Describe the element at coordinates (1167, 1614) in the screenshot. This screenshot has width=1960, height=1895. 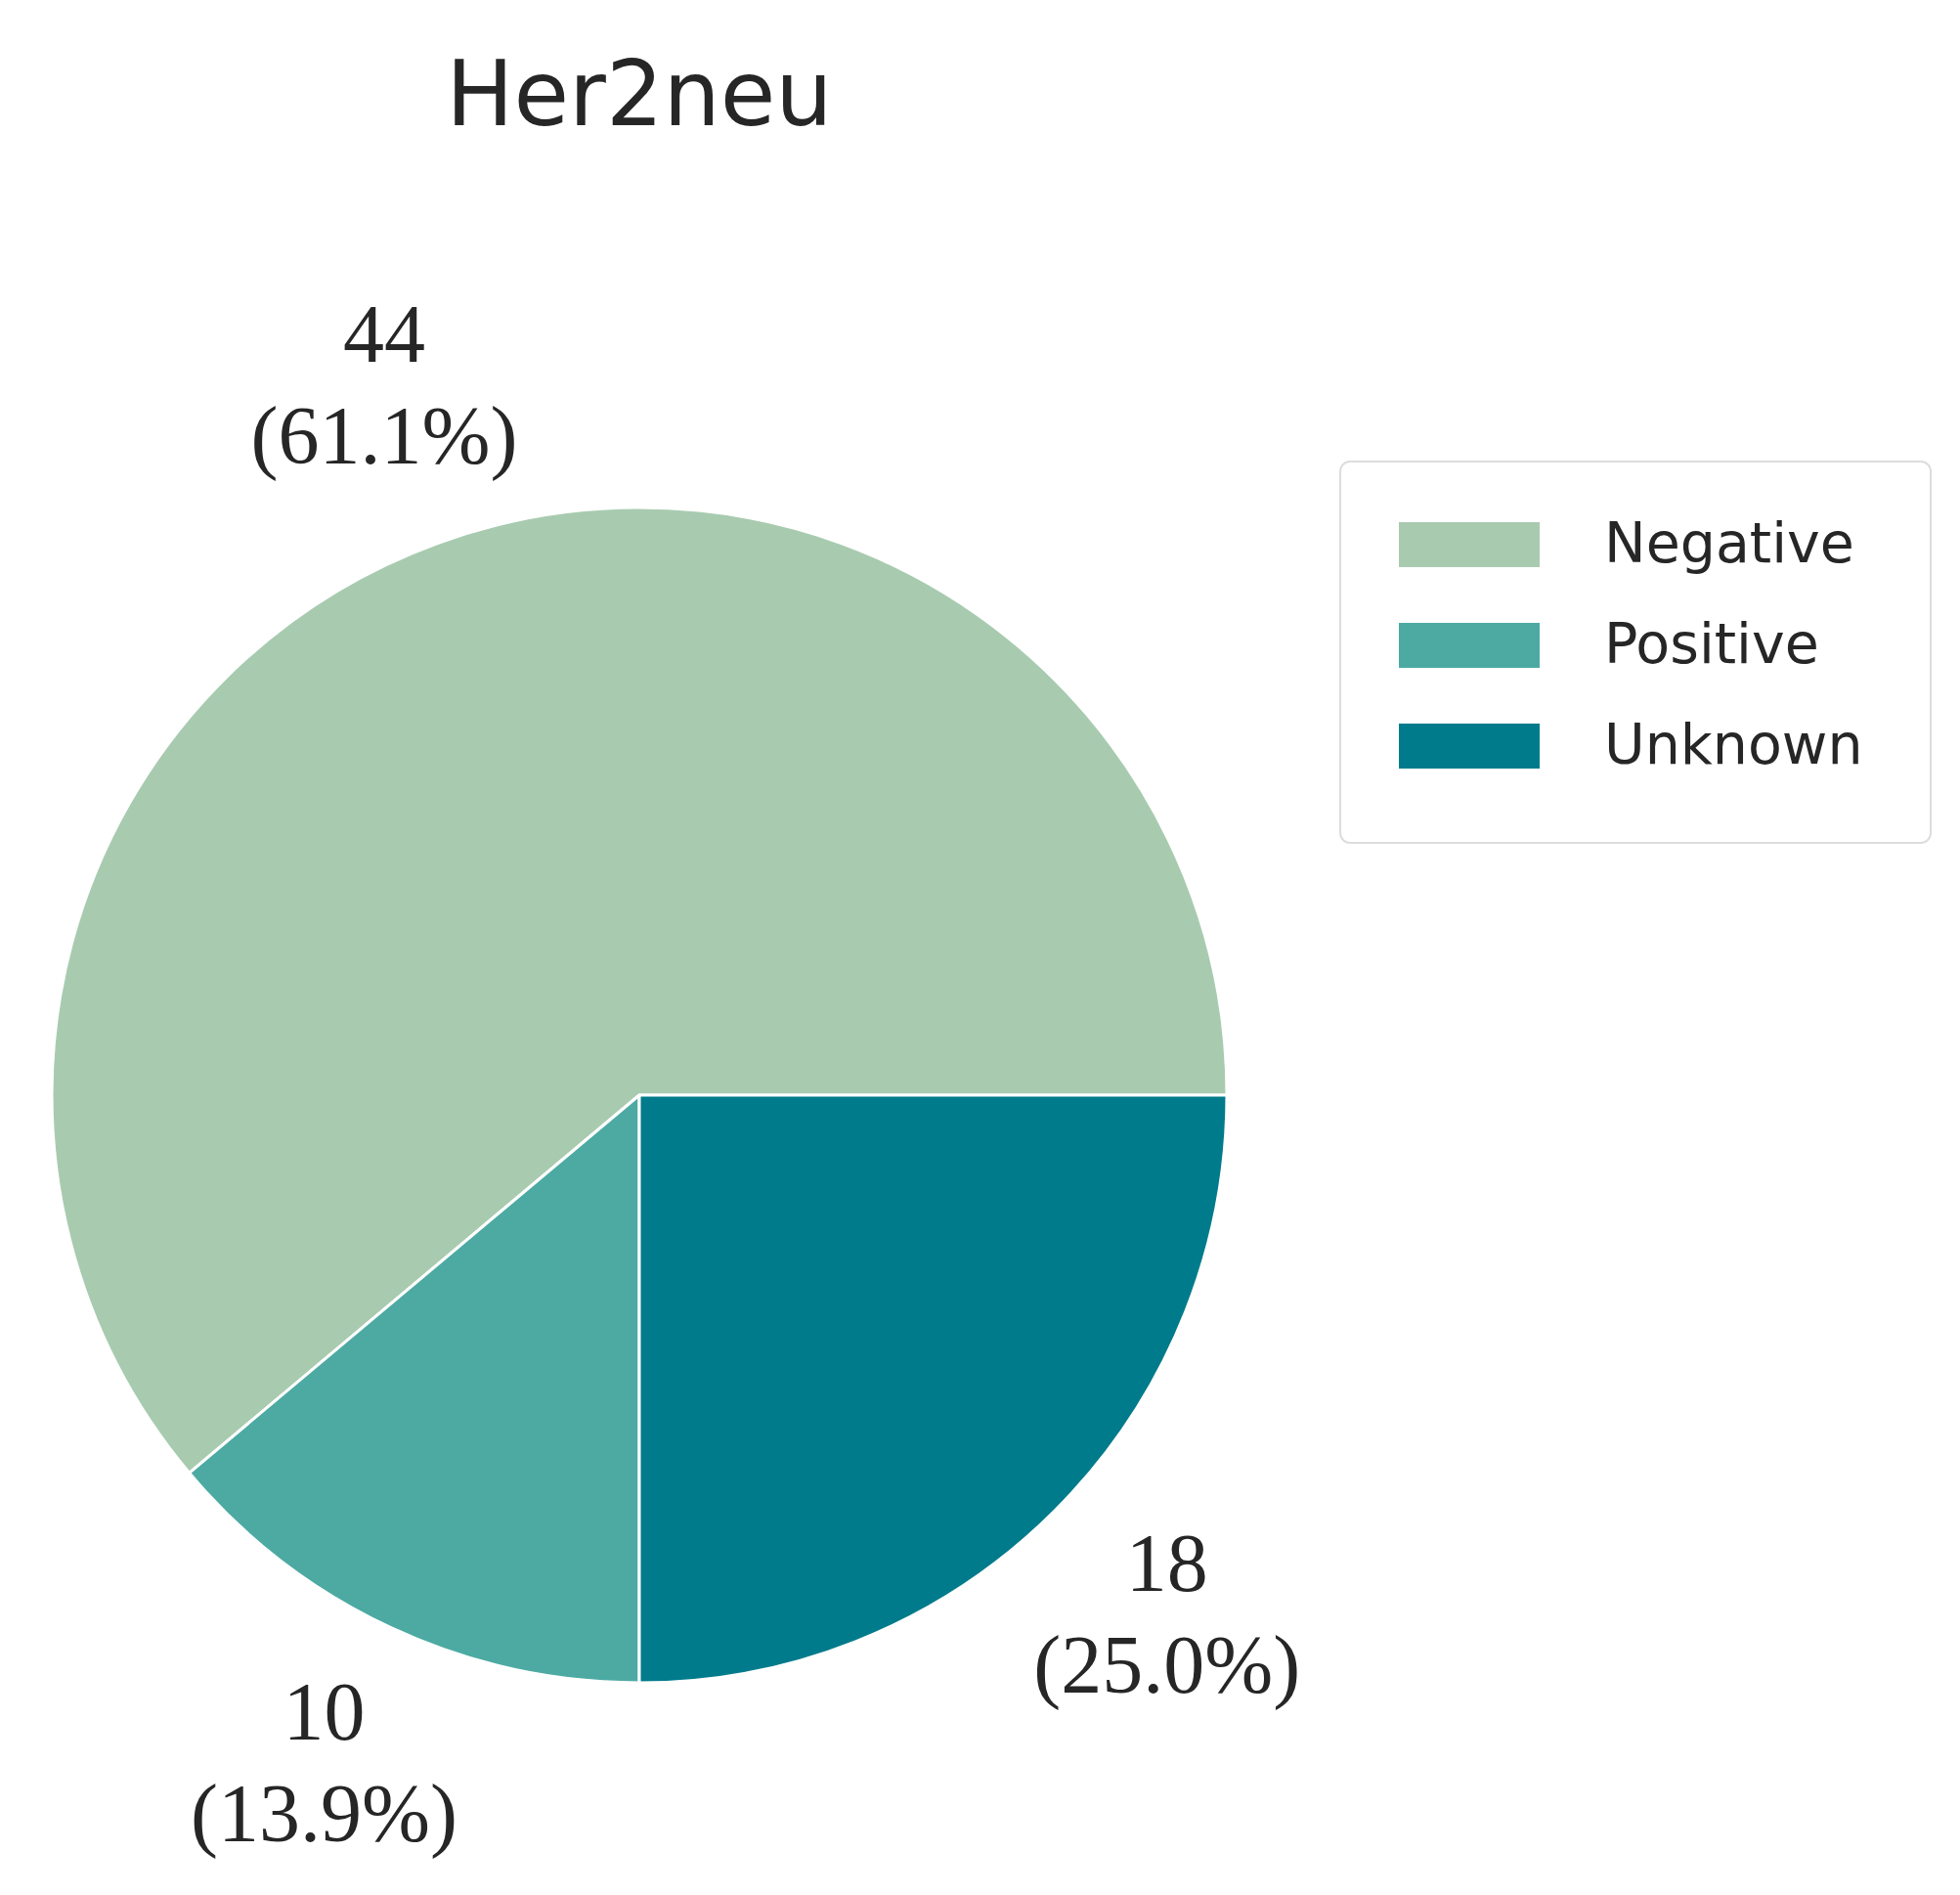
I see `data-label: 18 (25.0%)` at that location.